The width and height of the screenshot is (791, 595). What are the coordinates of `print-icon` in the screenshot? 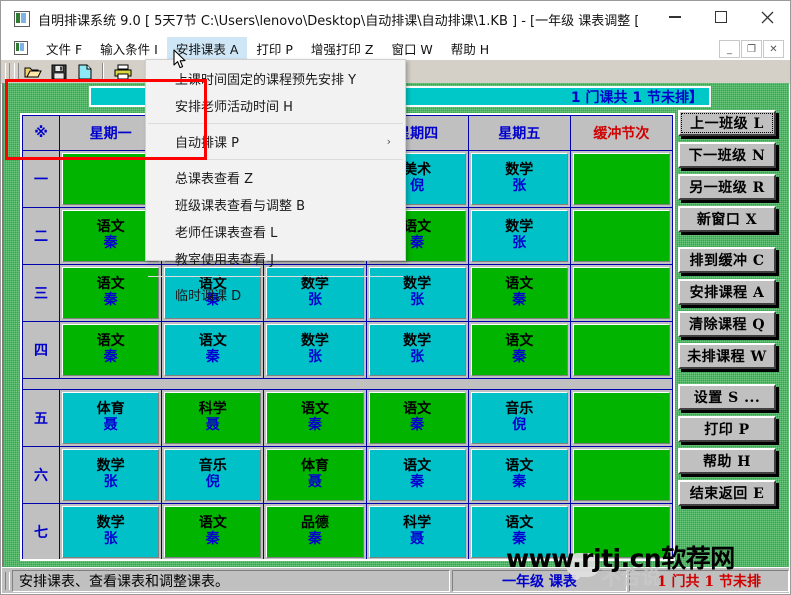 It's located at (123, 72).